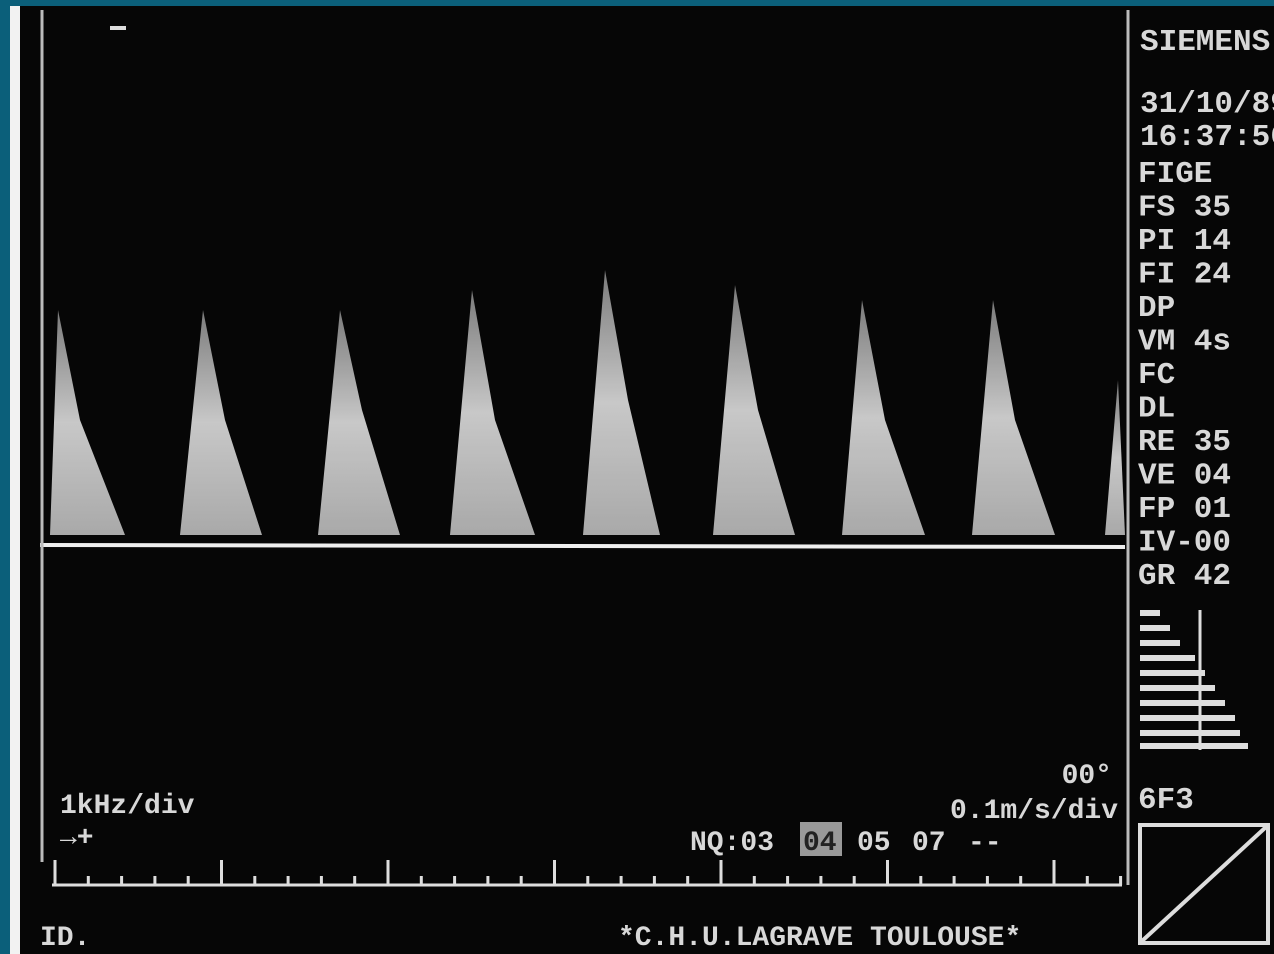 This screenshot has width=1274, height=954. Describe the element at coordinates (1184, 576) in the screenshot. I see `parameter: GR 42` at that location.